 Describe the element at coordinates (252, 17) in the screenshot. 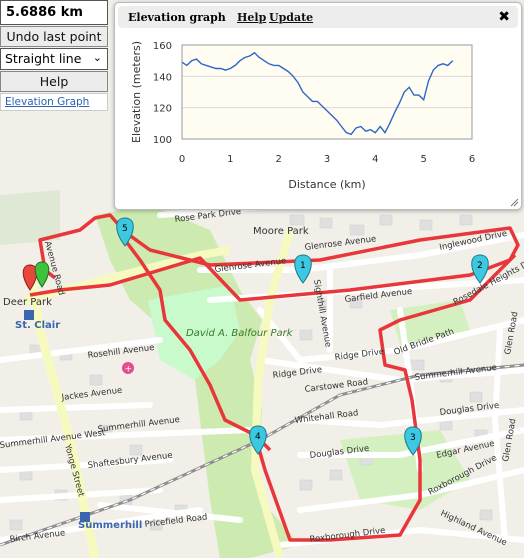

I see `panel-help-link: Help` at that location.